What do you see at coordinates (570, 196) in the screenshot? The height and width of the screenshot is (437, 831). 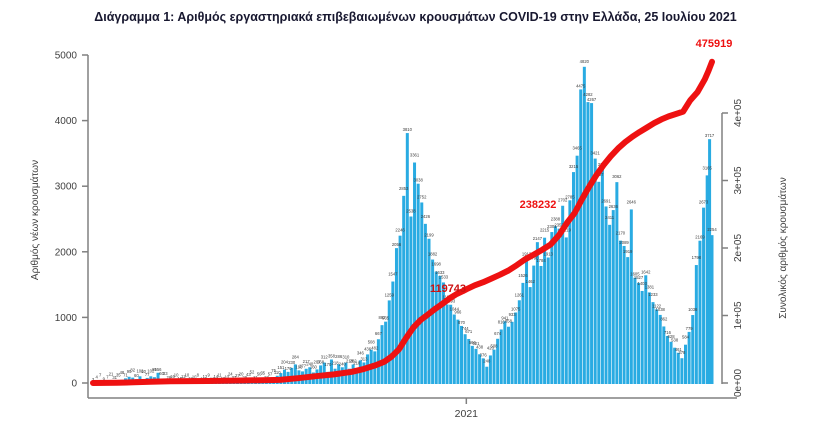 I see `bar-label: 2785` at bounding box center [570, 196].